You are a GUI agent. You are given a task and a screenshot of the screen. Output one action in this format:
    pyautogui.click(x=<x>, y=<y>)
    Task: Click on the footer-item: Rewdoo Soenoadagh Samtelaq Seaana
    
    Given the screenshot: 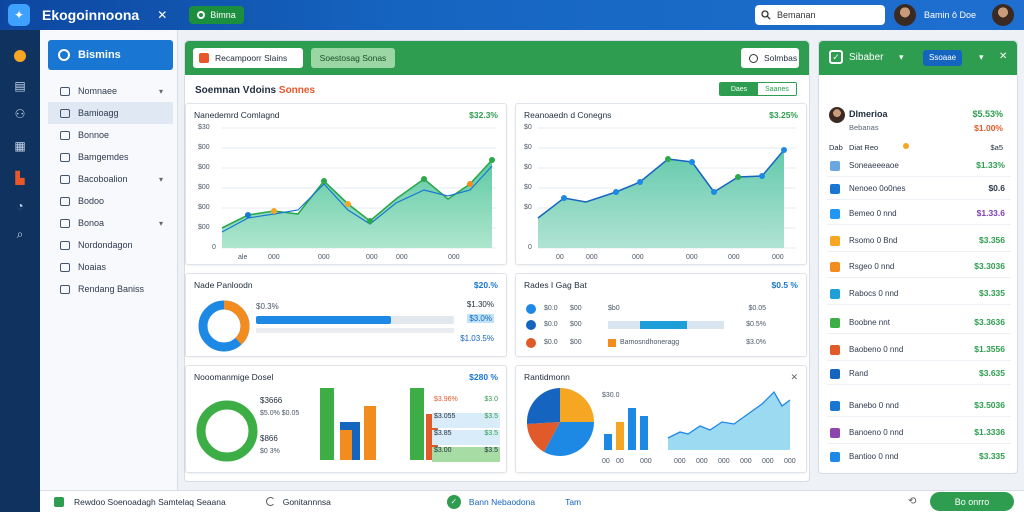 What is the action you would take?
    pyautogui.click(x=150, y=501)
    